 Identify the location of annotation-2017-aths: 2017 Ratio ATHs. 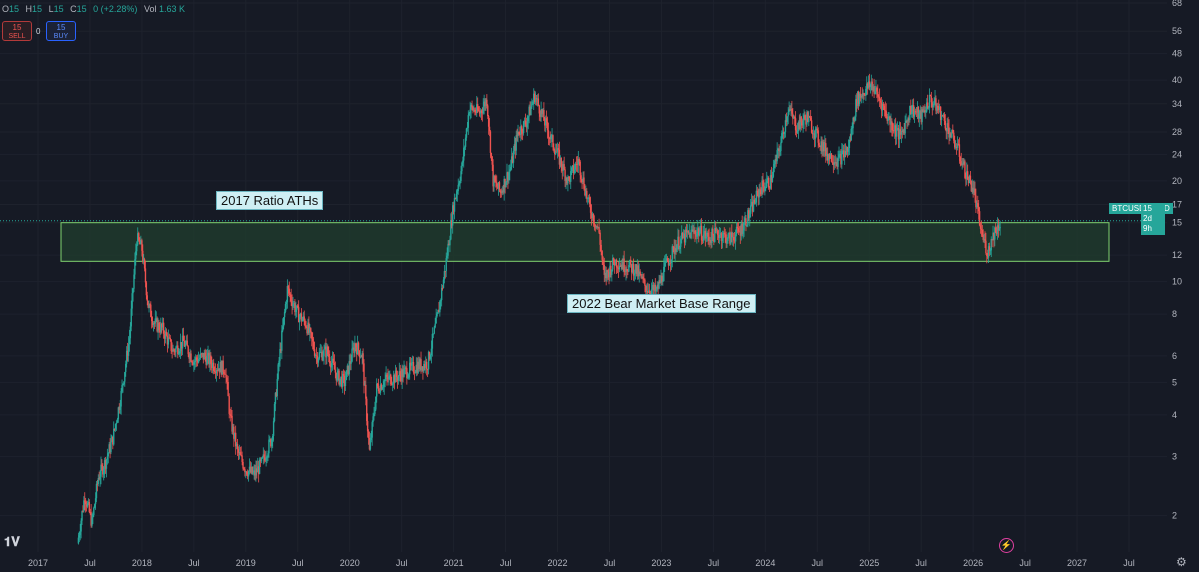
(270, 200).